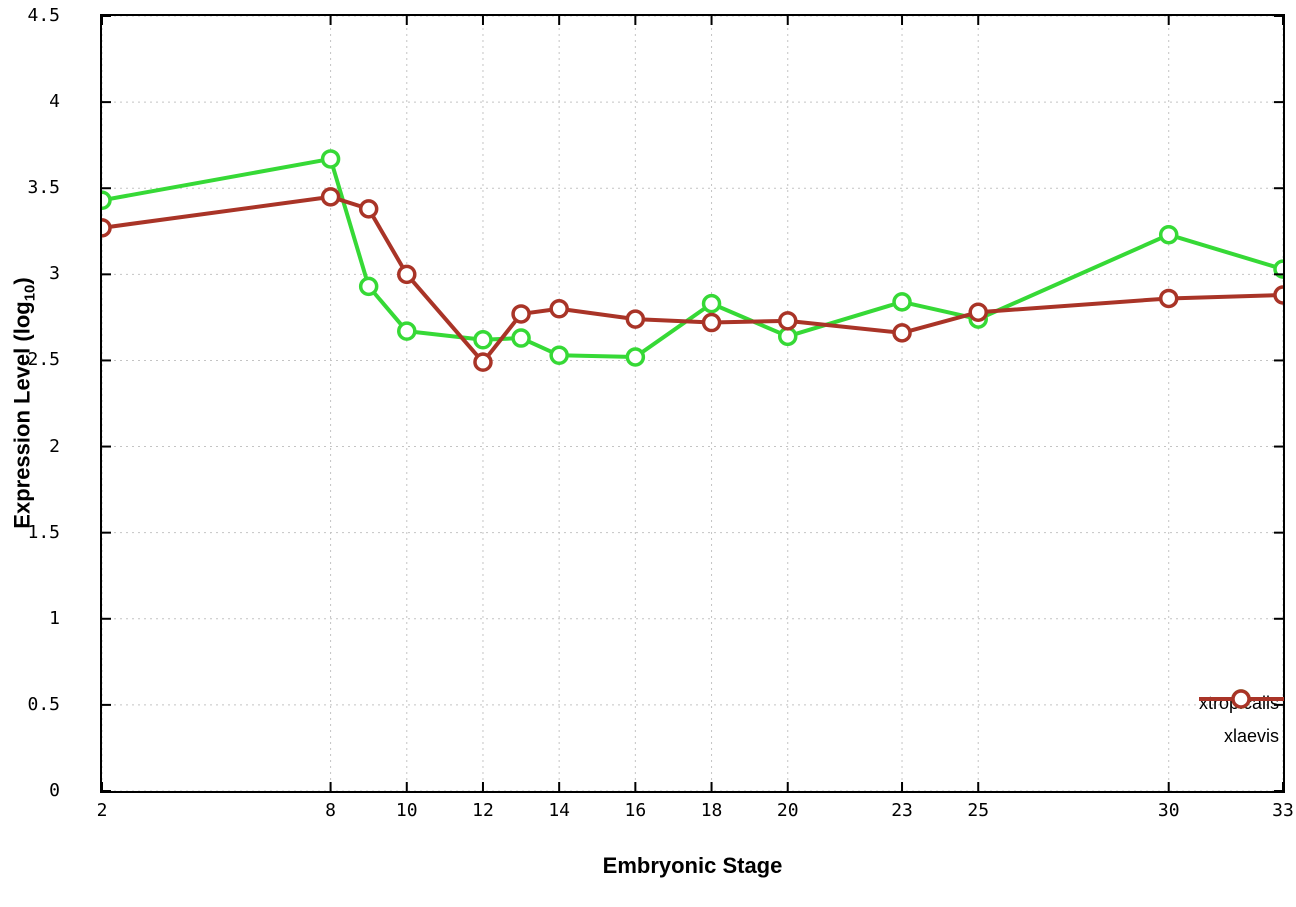 This screenshot has height=907, width=1296. I want to click on x-tick-label: 8, so click(330, 810).